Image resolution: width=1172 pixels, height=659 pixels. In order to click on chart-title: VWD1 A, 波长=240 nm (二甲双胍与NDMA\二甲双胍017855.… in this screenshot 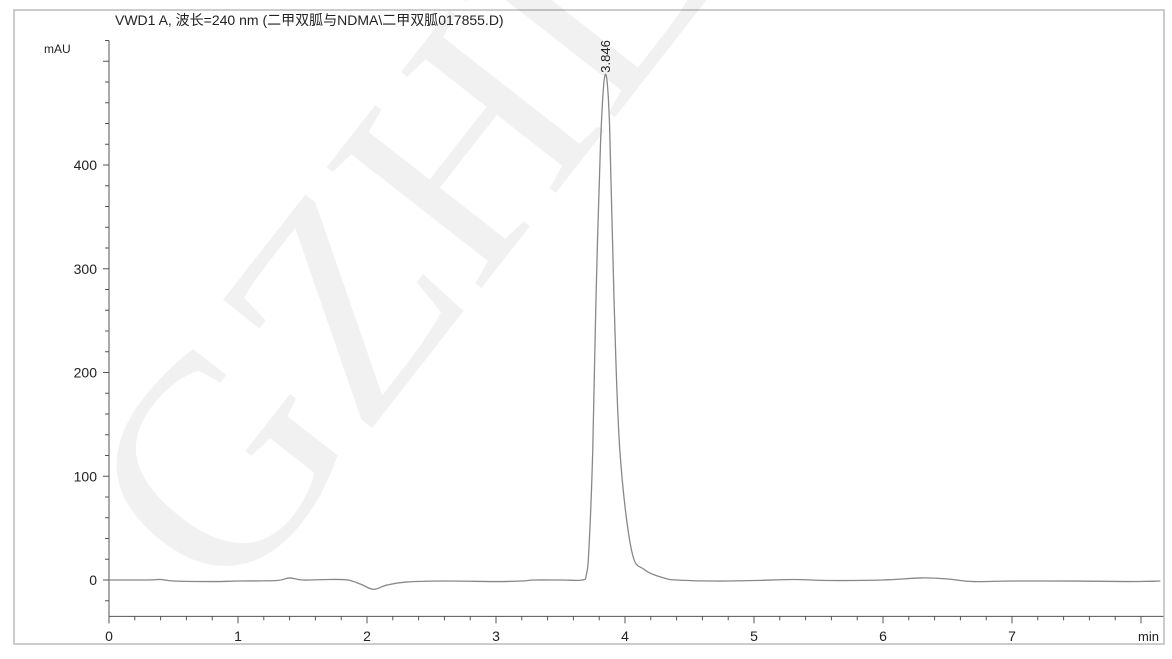, I will do `click(309, 20)`.